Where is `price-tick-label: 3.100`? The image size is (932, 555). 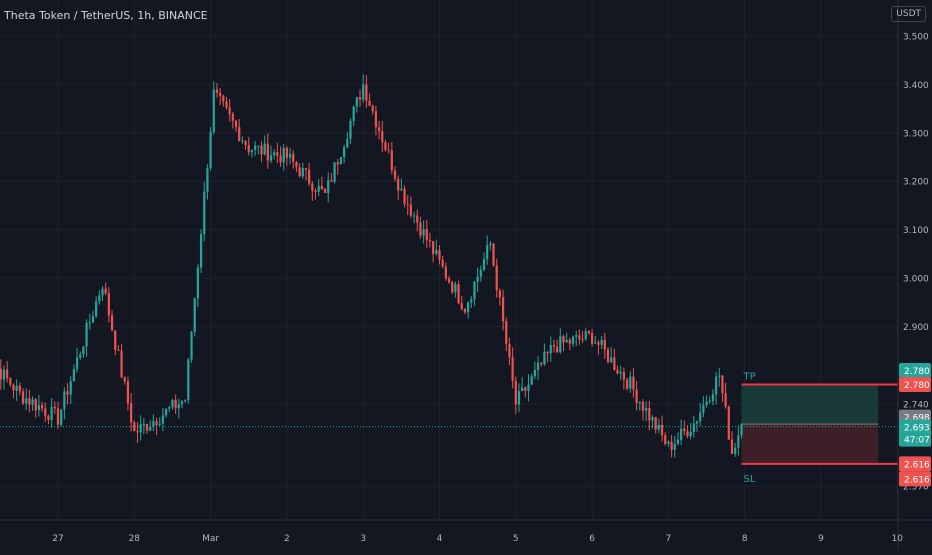 price-tick-label: 3.100 is located at coordinates (916, 231).